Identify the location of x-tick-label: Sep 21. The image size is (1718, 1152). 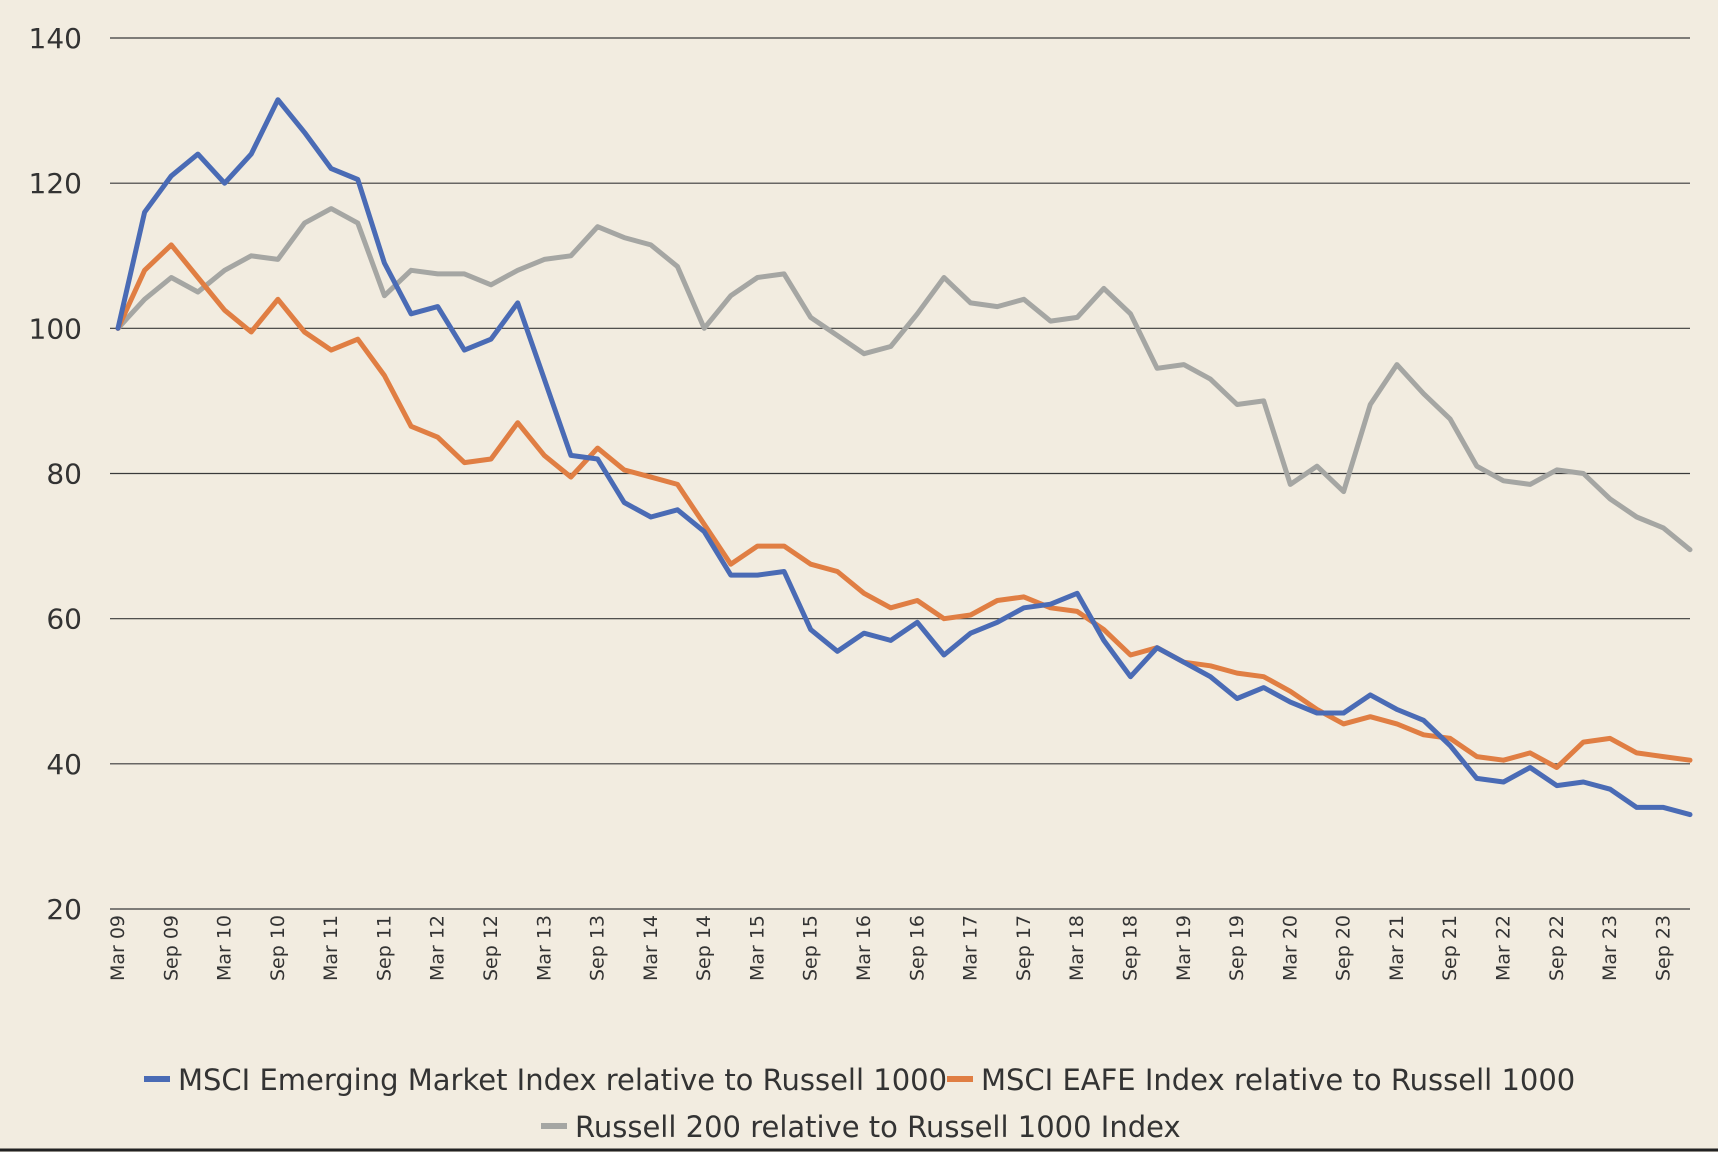
(1450, 948).